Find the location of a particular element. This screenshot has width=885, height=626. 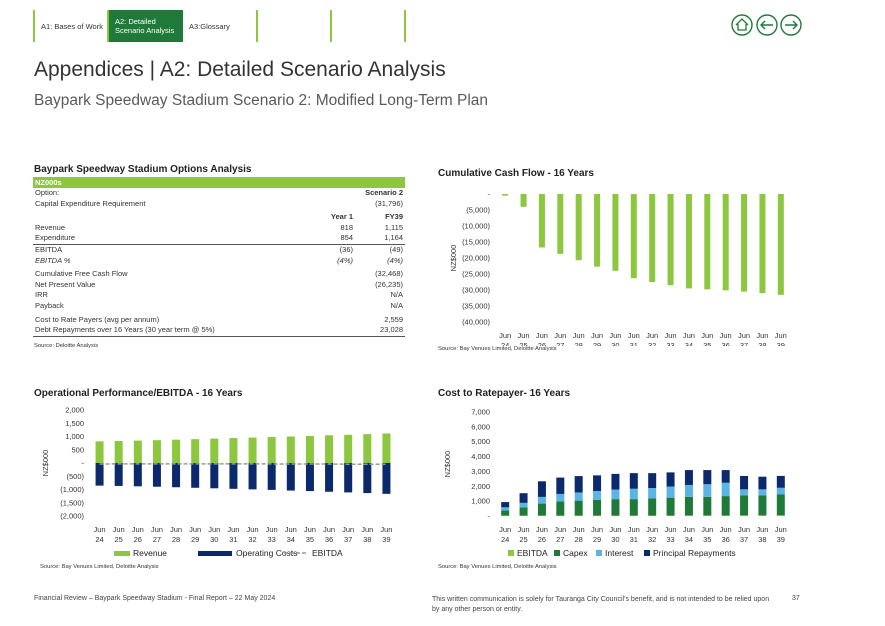

y-tick-label: - is located at coordinates (489, 516).